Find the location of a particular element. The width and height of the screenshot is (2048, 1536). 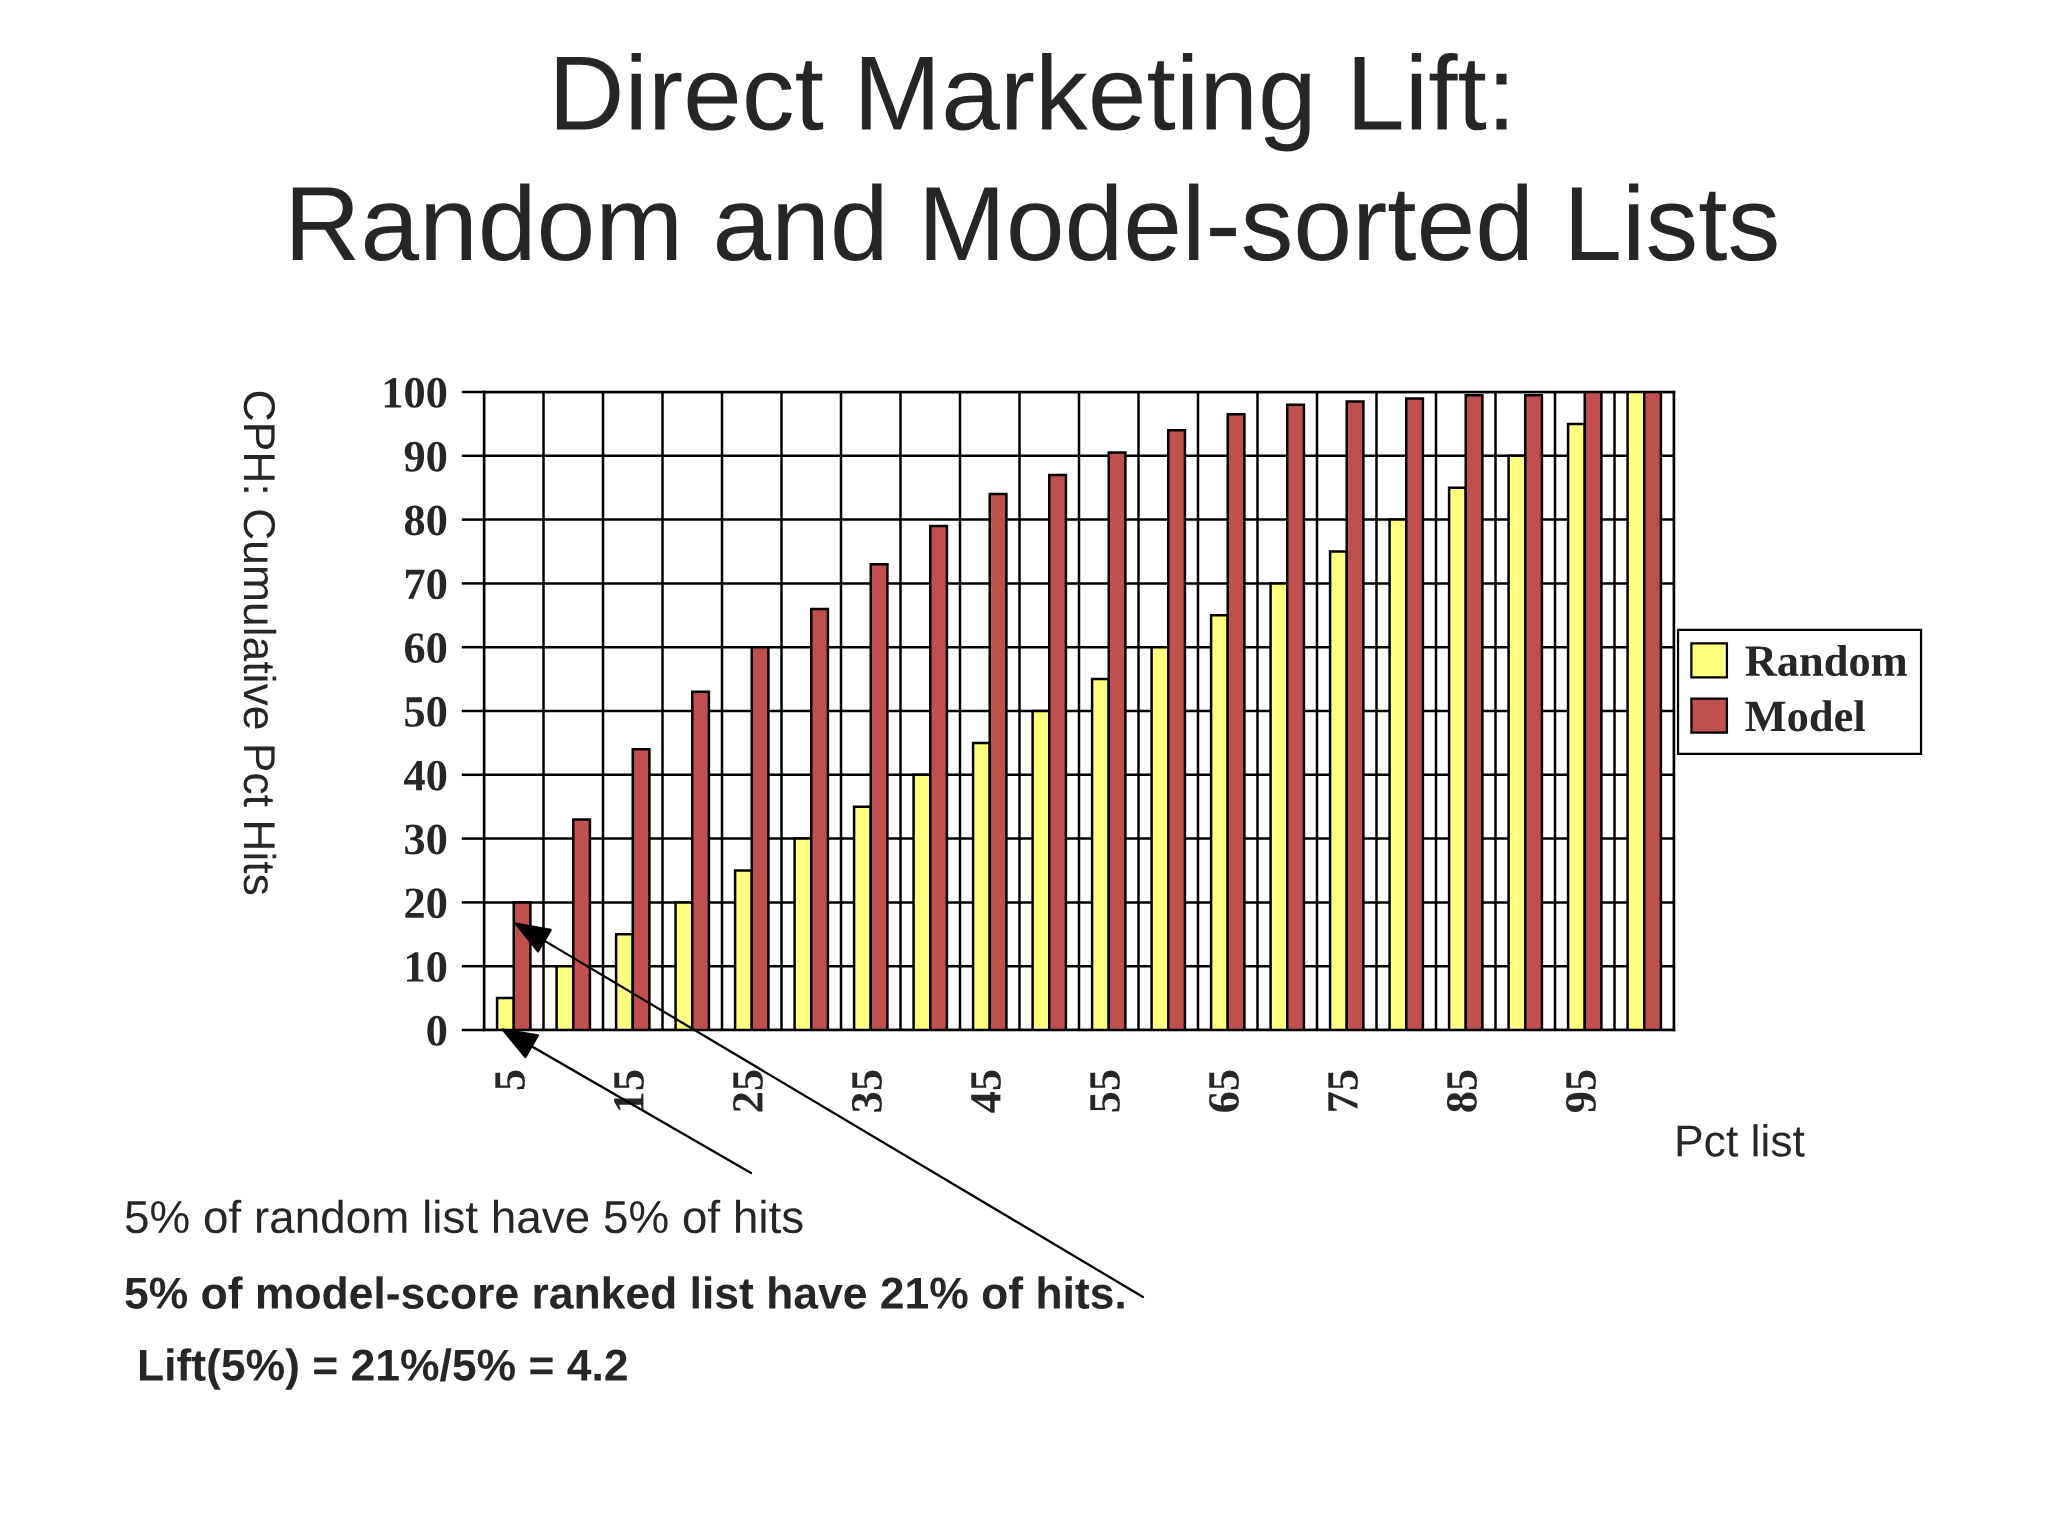

text: 5% of random list have 5% of hits is located at coordinates (464, 1216).